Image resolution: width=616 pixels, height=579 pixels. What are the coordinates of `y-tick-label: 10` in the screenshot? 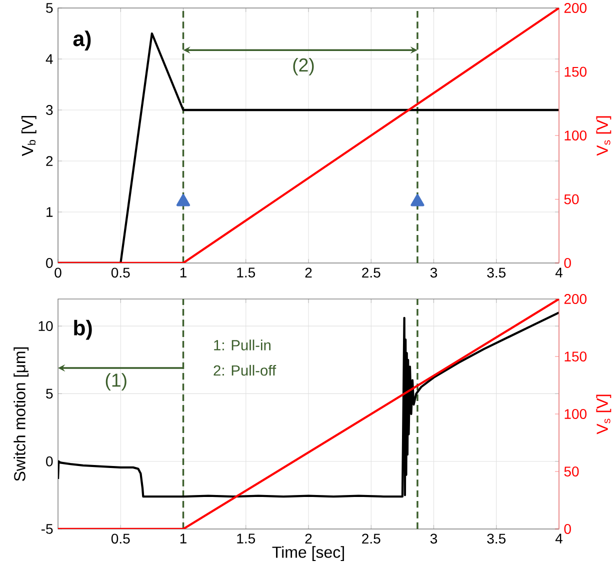 It's located at (45, 326).